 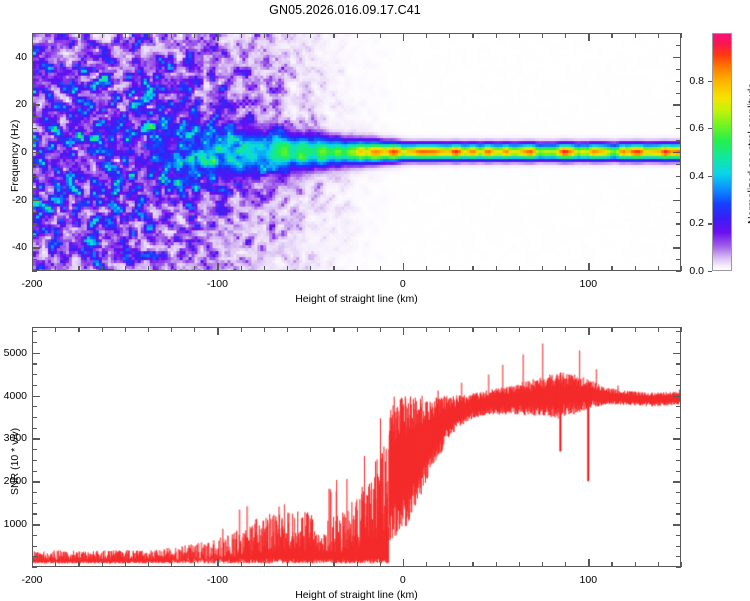 I want to click on colorbar-gradient, so click(x=722, y=152).